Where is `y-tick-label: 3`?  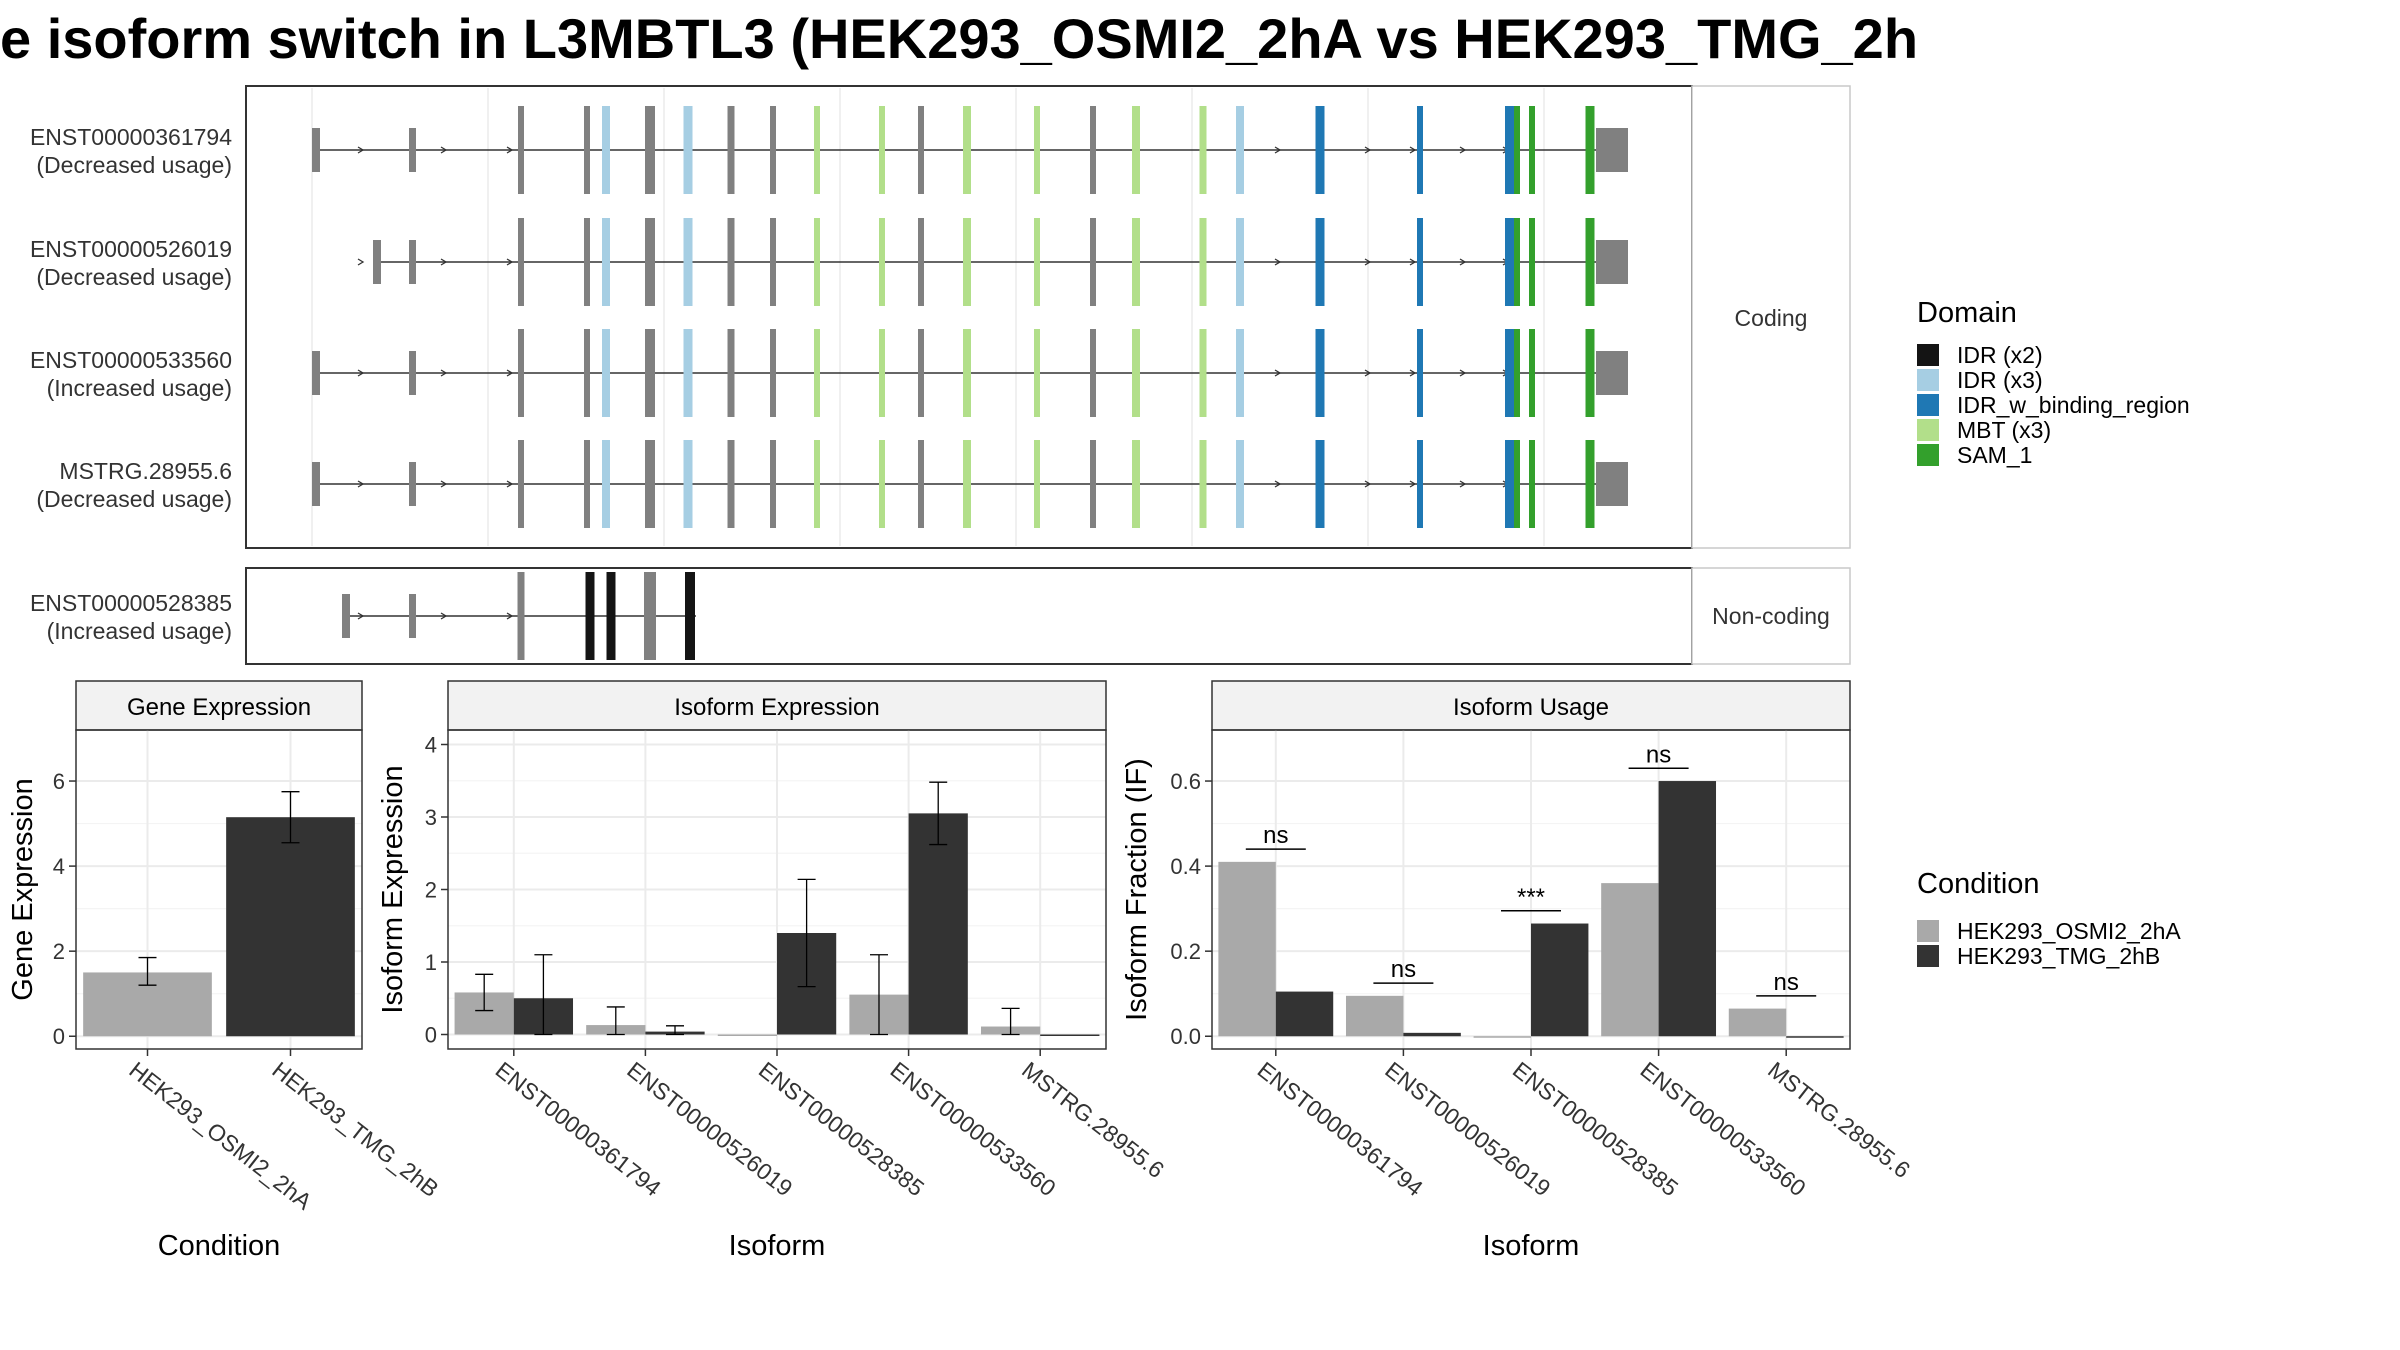 y-tick-label: 3 is located at coordinates (431, 817).